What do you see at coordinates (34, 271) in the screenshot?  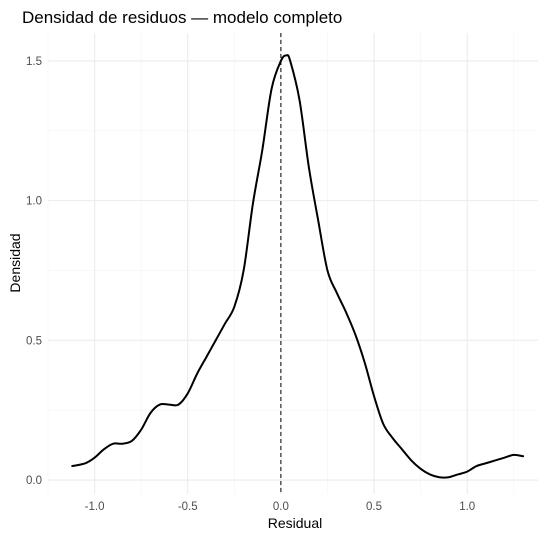 I see `y-tick-labels: 0.0 0.5 1.0 1.5` at bounding box center [34, 271].